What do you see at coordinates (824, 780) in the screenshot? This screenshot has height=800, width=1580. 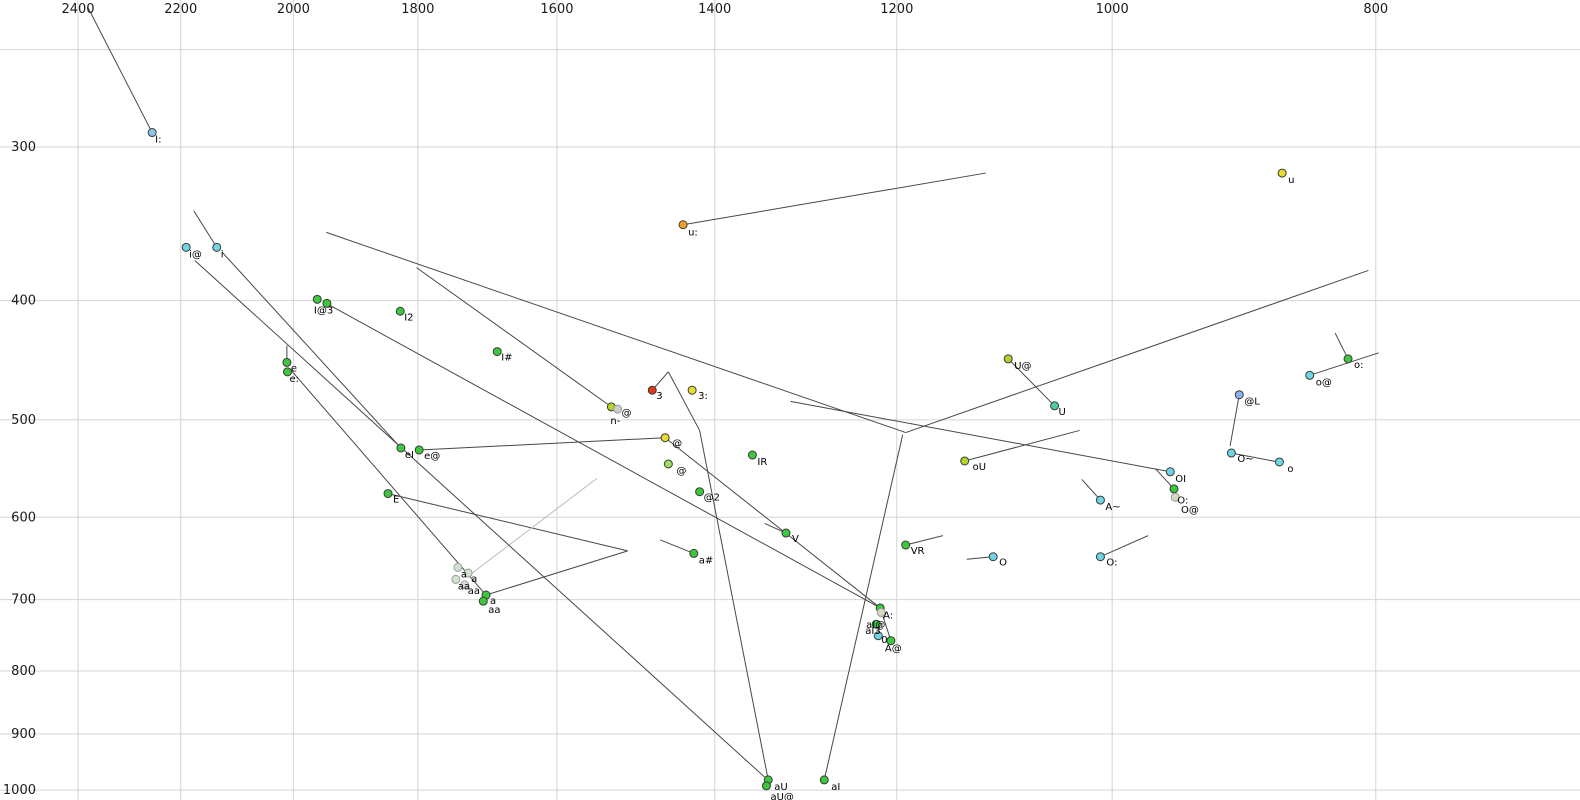 I see `vowel-point-aI` at bounding box center [824, 780].